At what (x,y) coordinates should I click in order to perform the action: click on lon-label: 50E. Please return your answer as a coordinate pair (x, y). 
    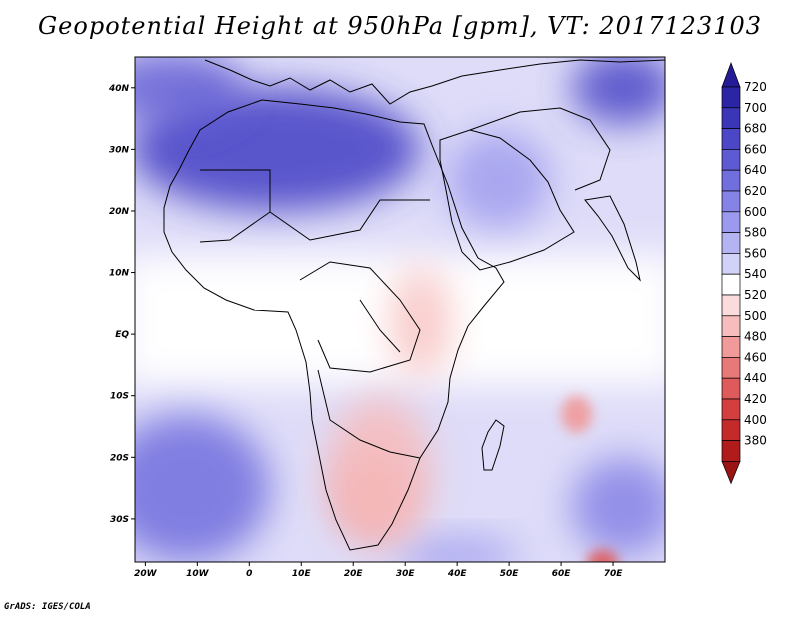
    Looking at the image, I should click on (510, 574).